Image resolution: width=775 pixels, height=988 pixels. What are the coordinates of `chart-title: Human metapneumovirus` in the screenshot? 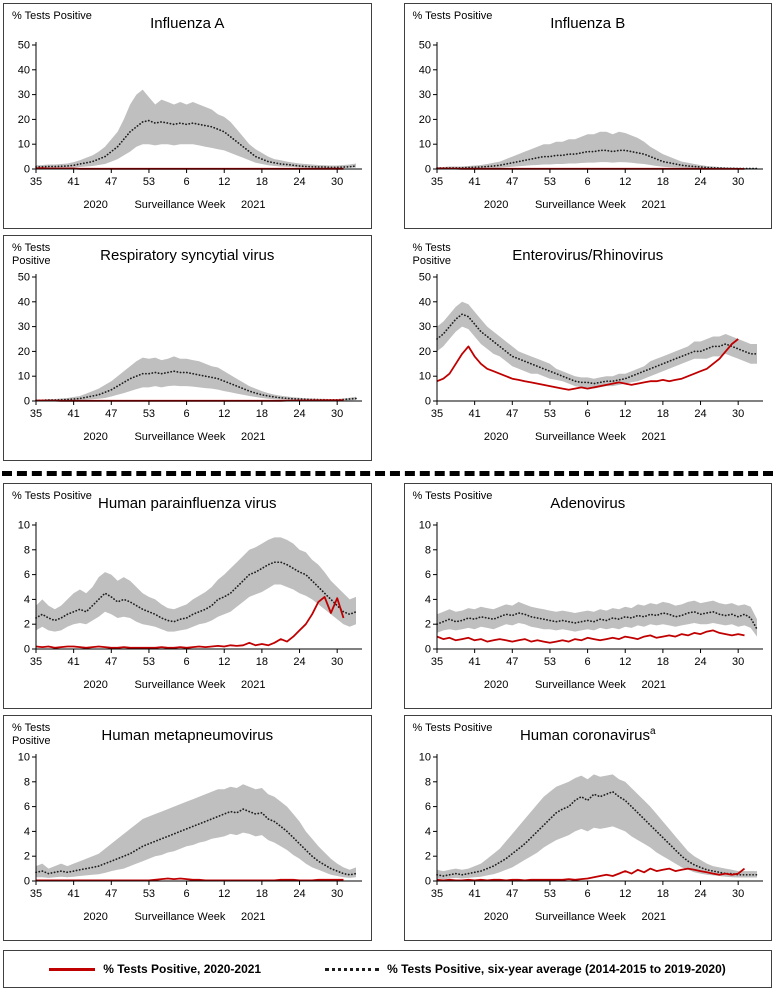 It's located at (187, 732).